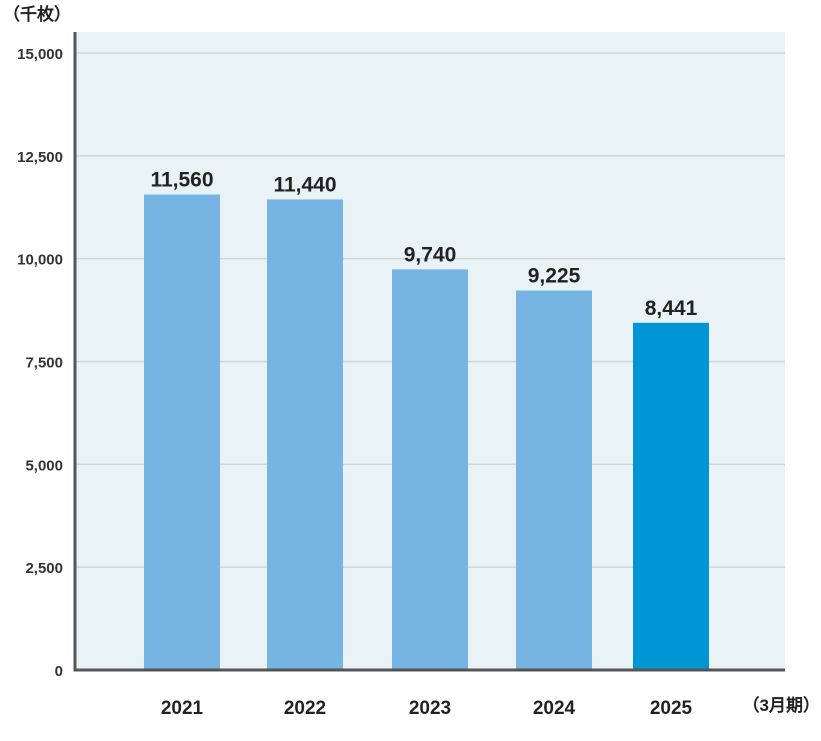  What do you see at coordinates (44, 568) in the screenshot?
I see `y-tick-label: 2,500` at bounding box center [44, 568].